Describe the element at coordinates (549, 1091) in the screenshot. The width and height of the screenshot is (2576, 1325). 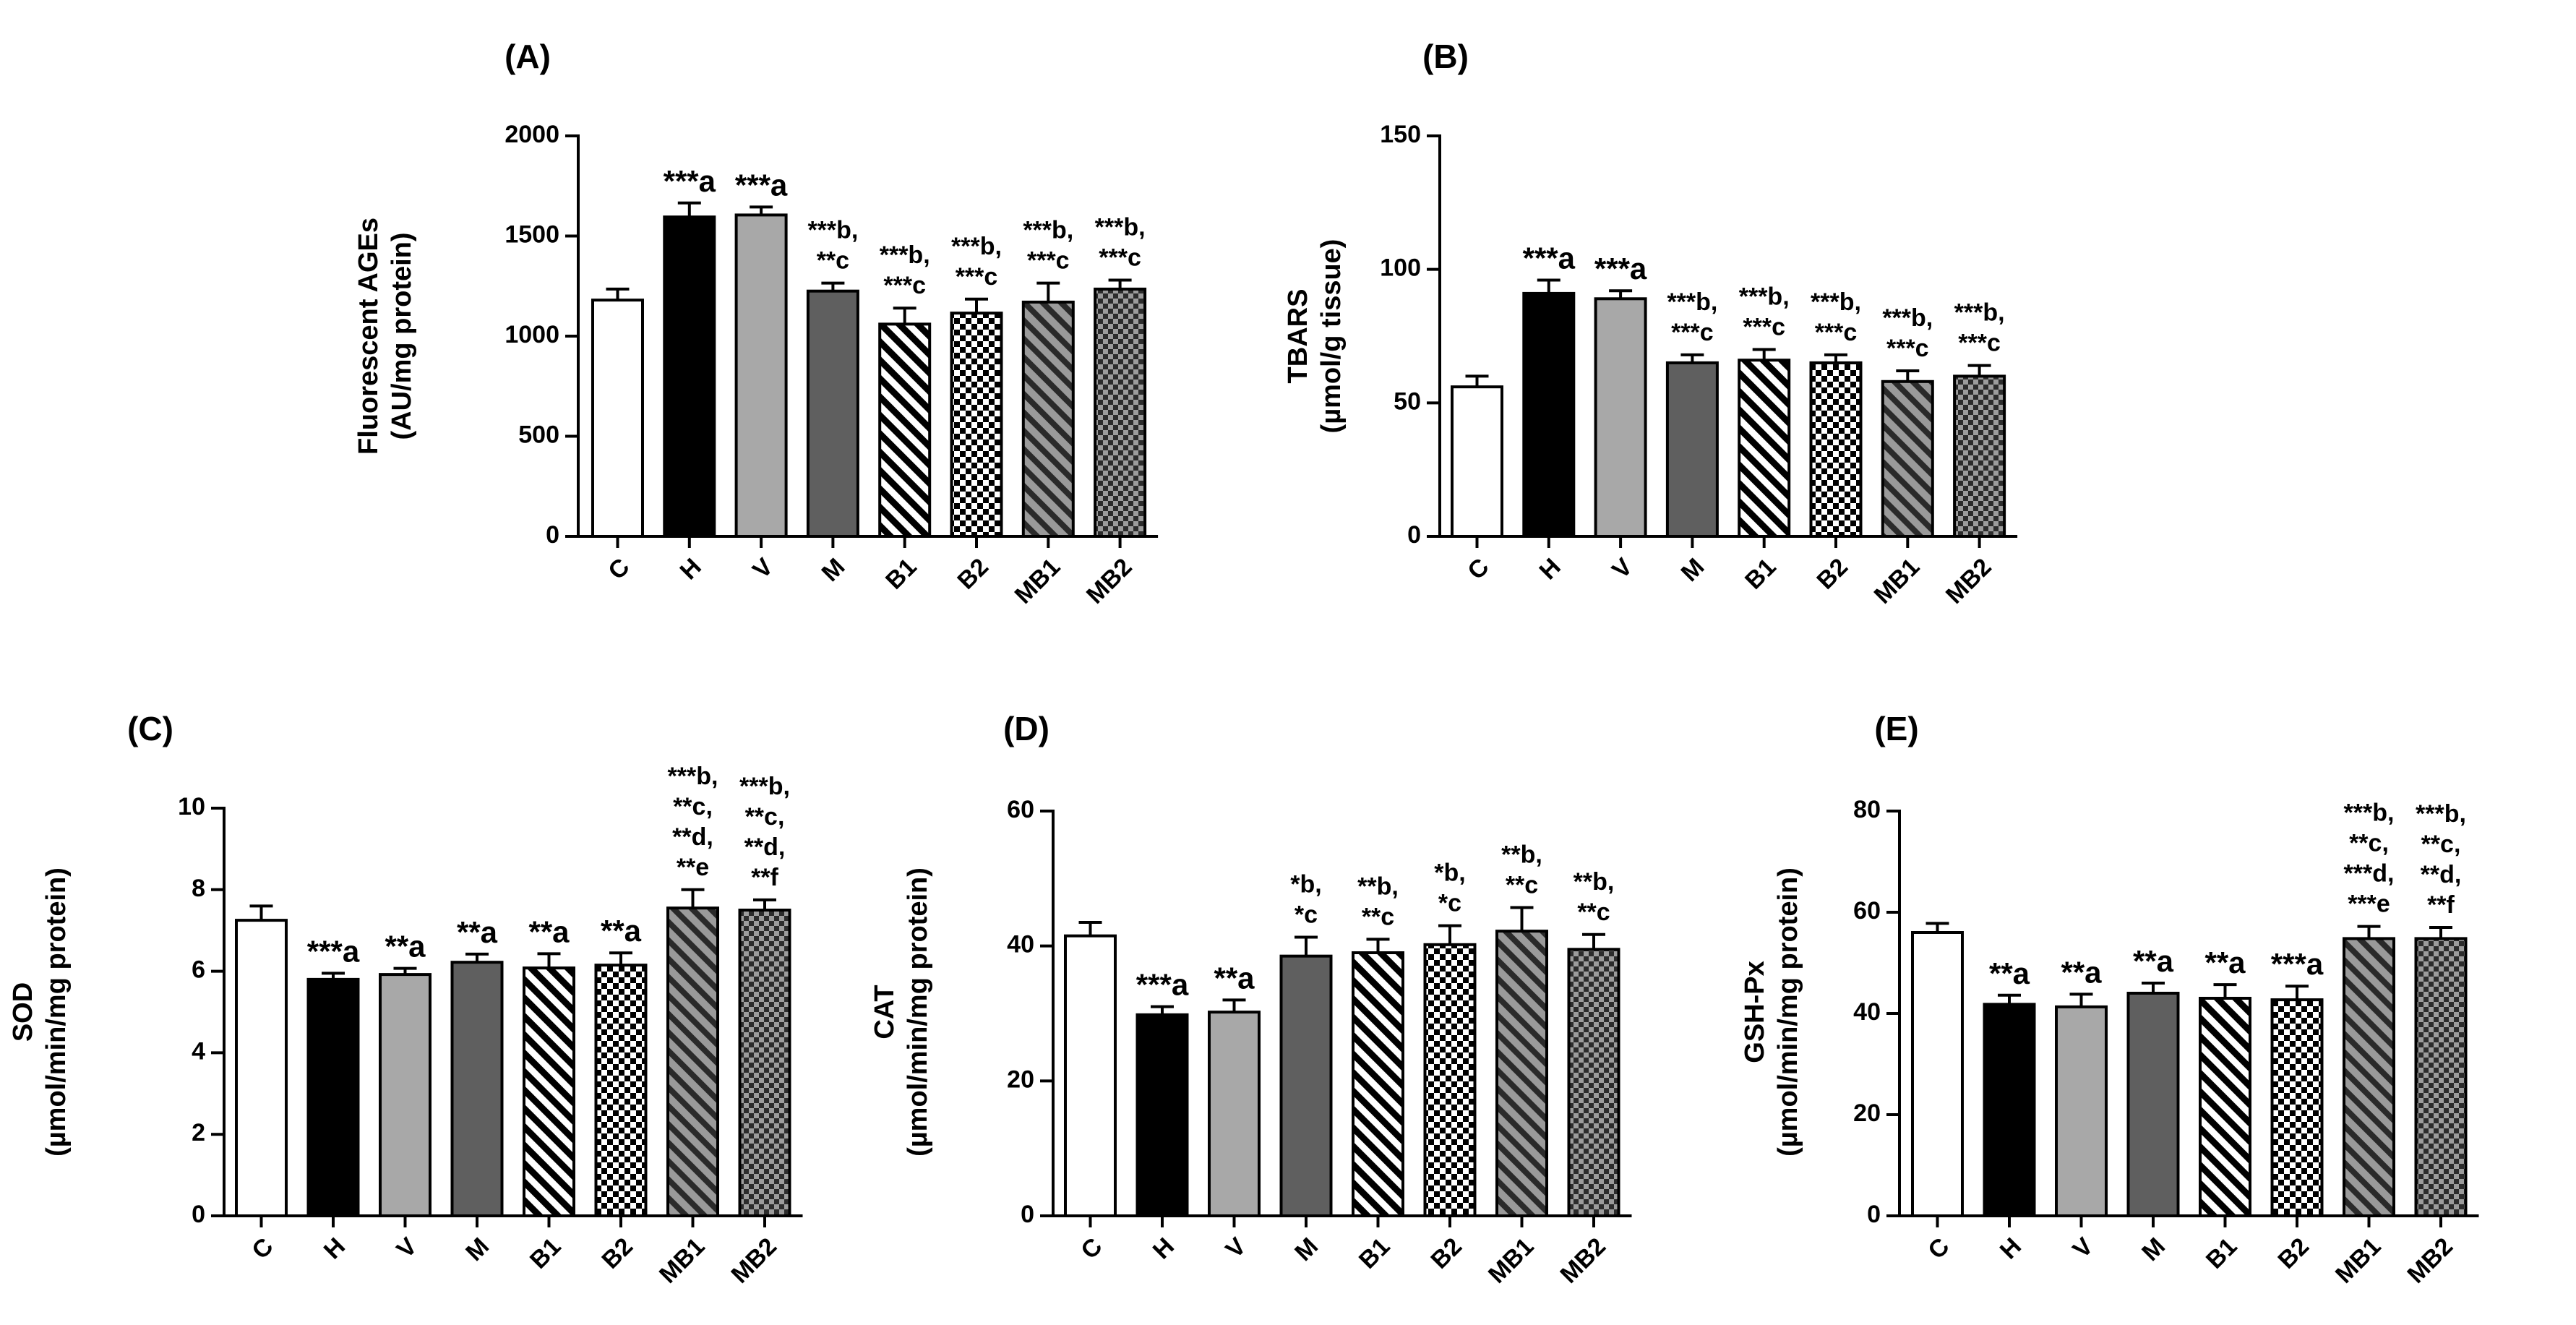
I see `bar-b1` at that location.